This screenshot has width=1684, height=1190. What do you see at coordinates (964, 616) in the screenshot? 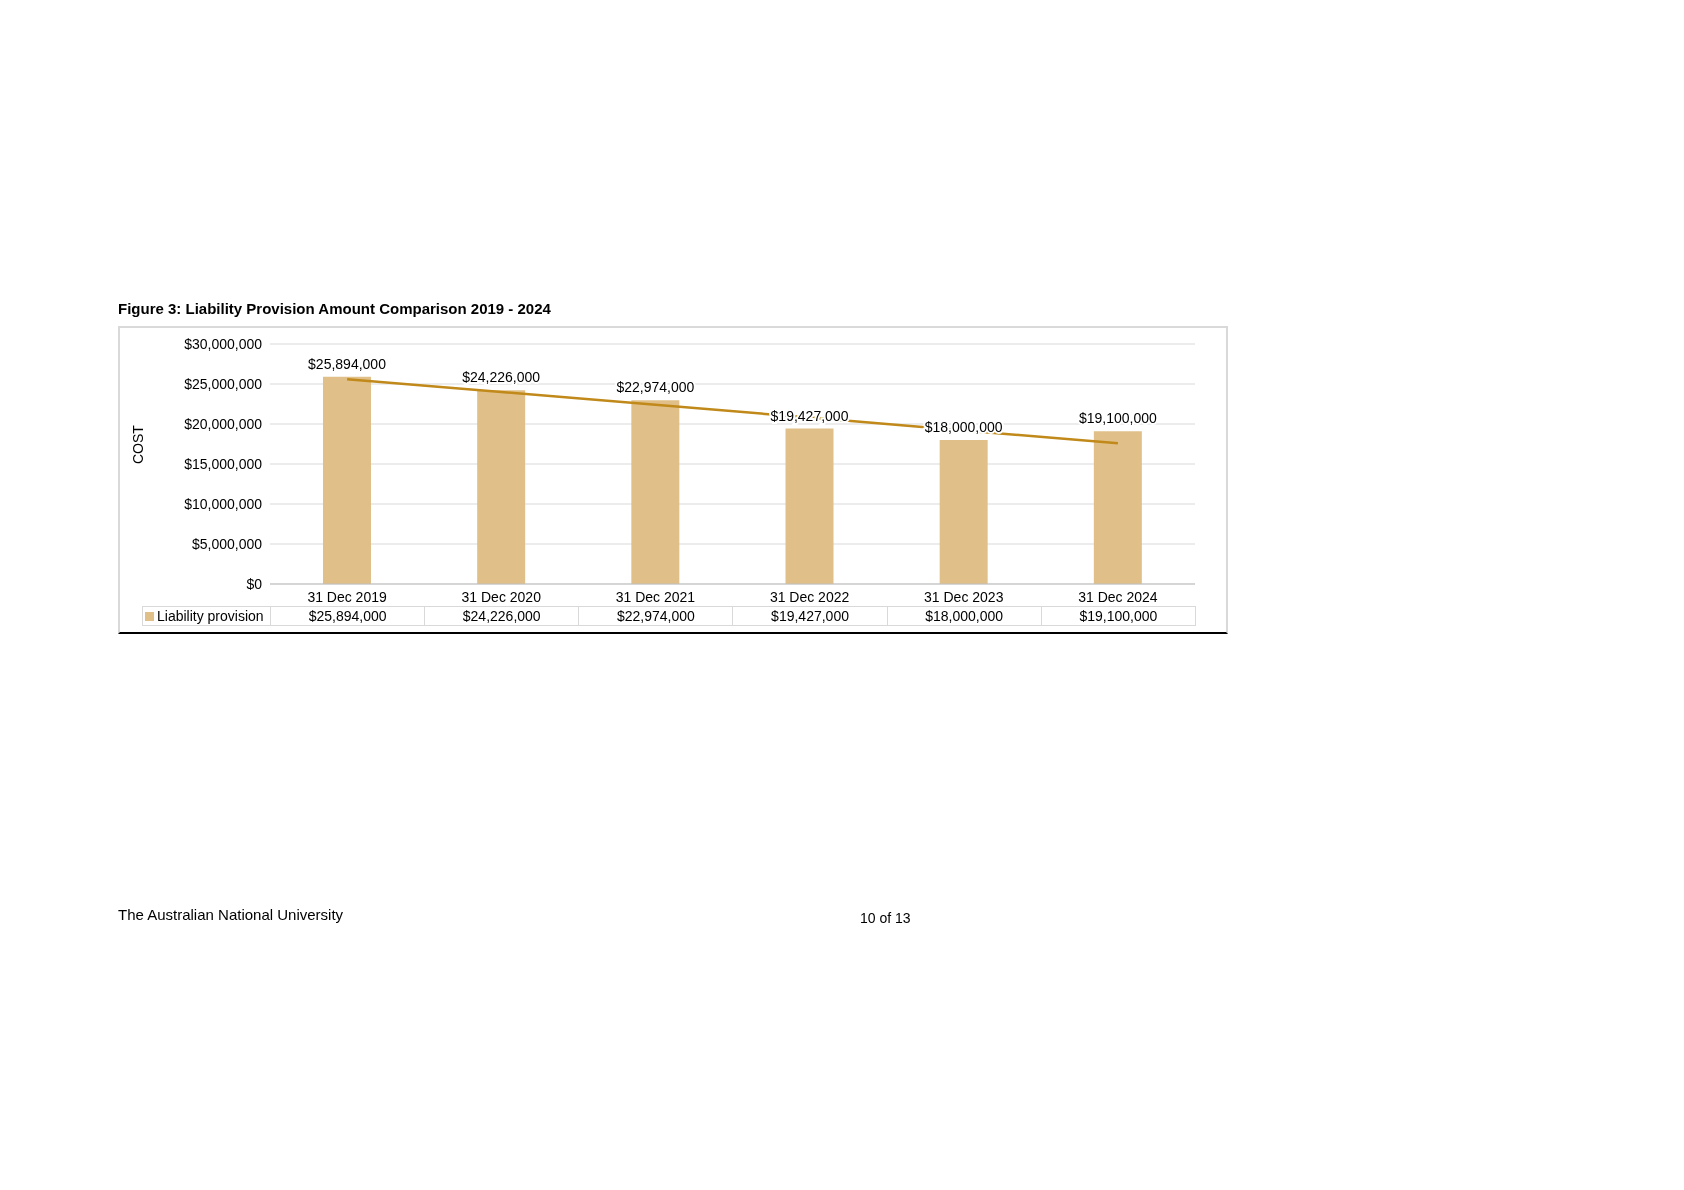
I see `data-label: $18,000,000` at bounding box center [964, 616].